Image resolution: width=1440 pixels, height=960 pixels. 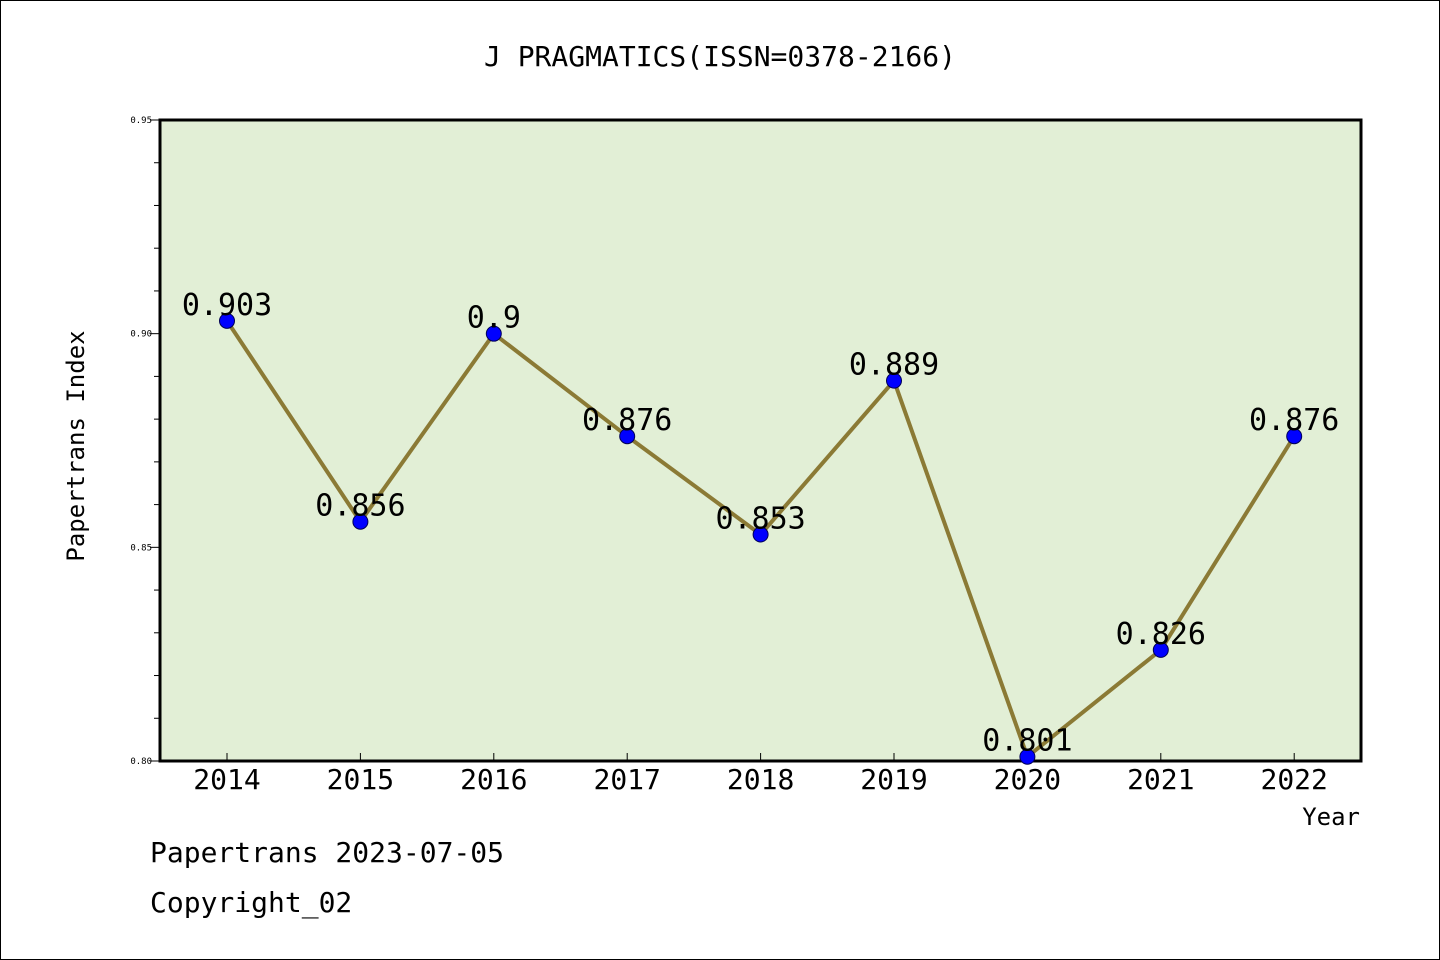 What do you see at coordinates (1160, 779) in the screenshot?
I see `x-tick-label: 2021` at bounding box center [1160, 779].